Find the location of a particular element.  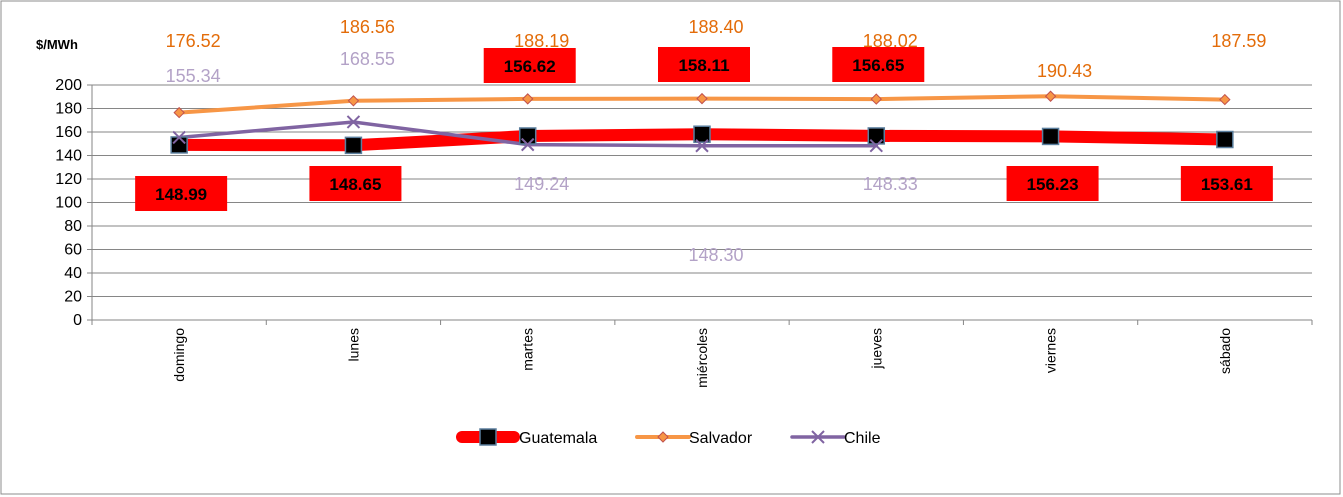

x-tick-label: miércoles is located at coordinates (702, 358).